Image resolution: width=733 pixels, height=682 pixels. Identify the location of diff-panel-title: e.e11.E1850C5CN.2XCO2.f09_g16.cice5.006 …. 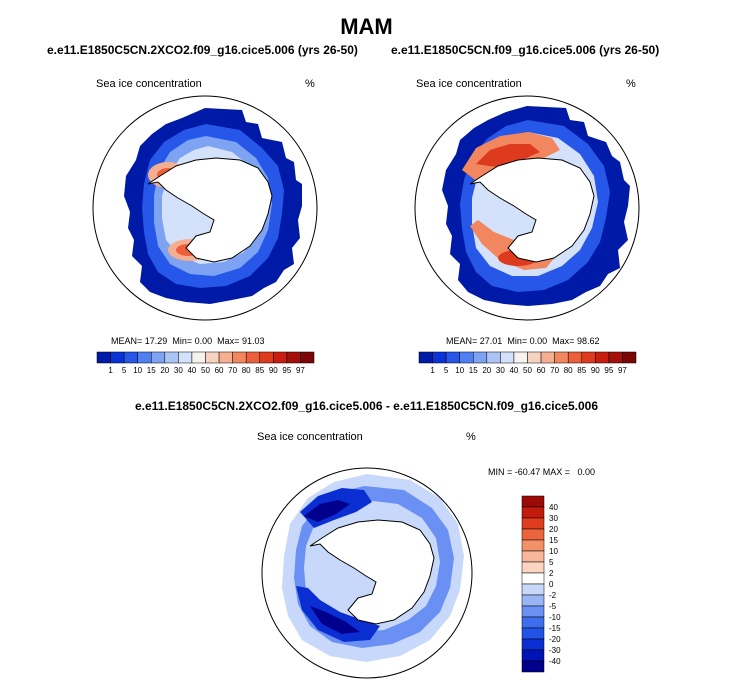
(366, 406).